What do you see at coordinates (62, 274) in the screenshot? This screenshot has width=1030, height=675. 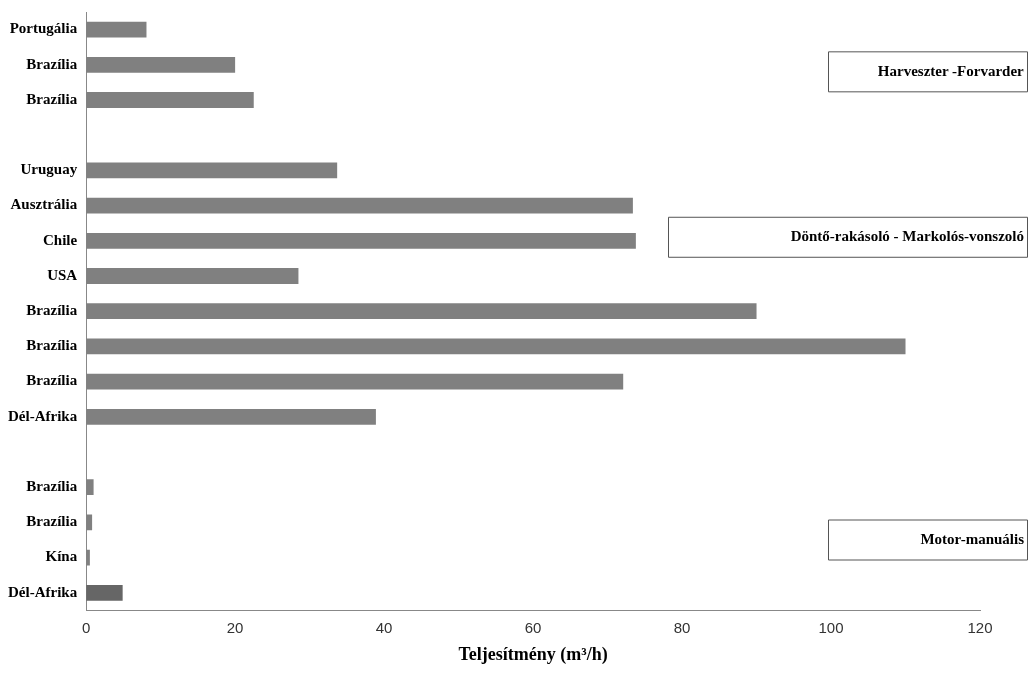 I see `y-tick-label: USA` at bounding box center [62, 274].